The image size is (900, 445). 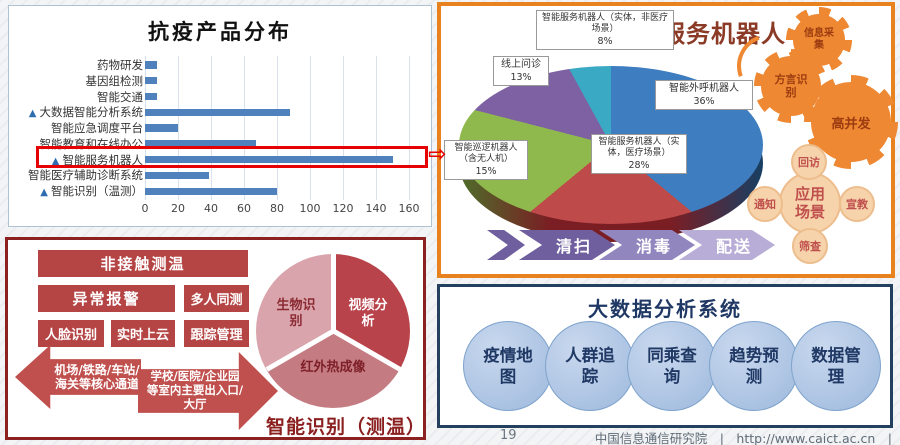 I want to click on bigdata-label: 同乘查询, so click(x=672, y=365).